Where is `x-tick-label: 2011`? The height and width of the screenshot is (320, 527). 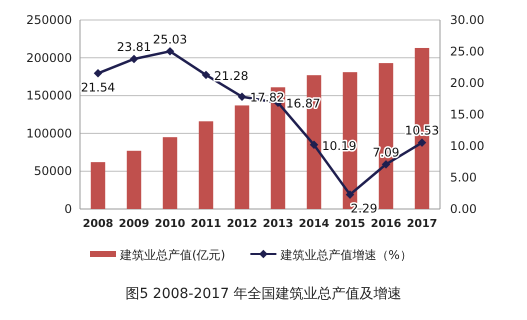
x-tick-label: 2011 is located at coordinates (206, 223).